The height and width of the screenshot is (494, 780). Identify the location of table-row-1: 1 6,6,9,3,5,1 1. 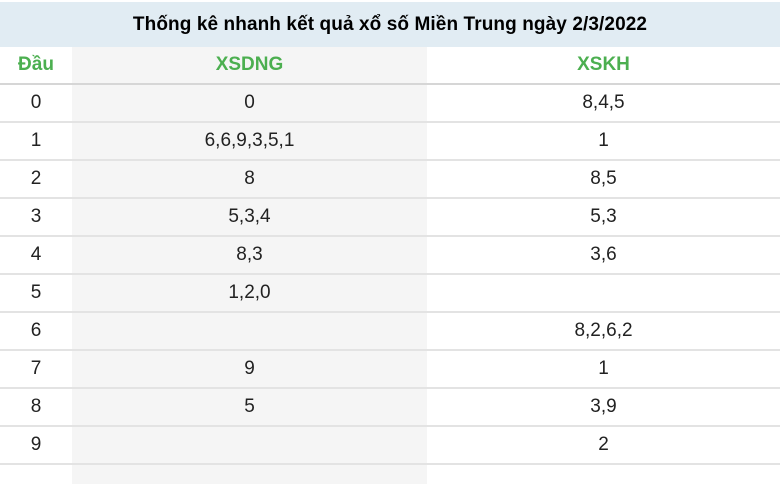
(390, 141).